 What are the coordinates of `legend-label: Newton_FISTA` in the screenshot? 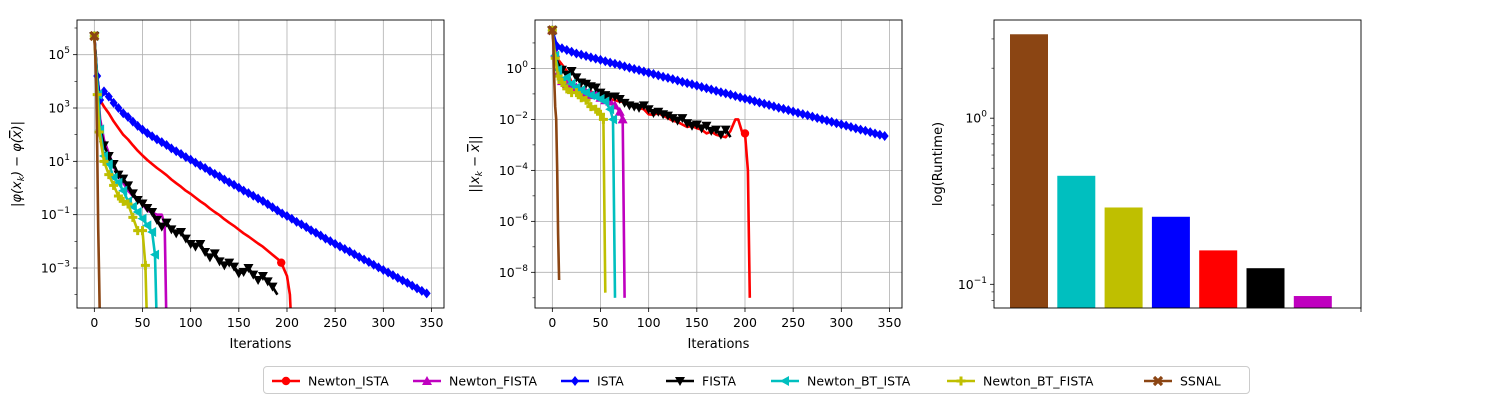 It's located at (493, 381).